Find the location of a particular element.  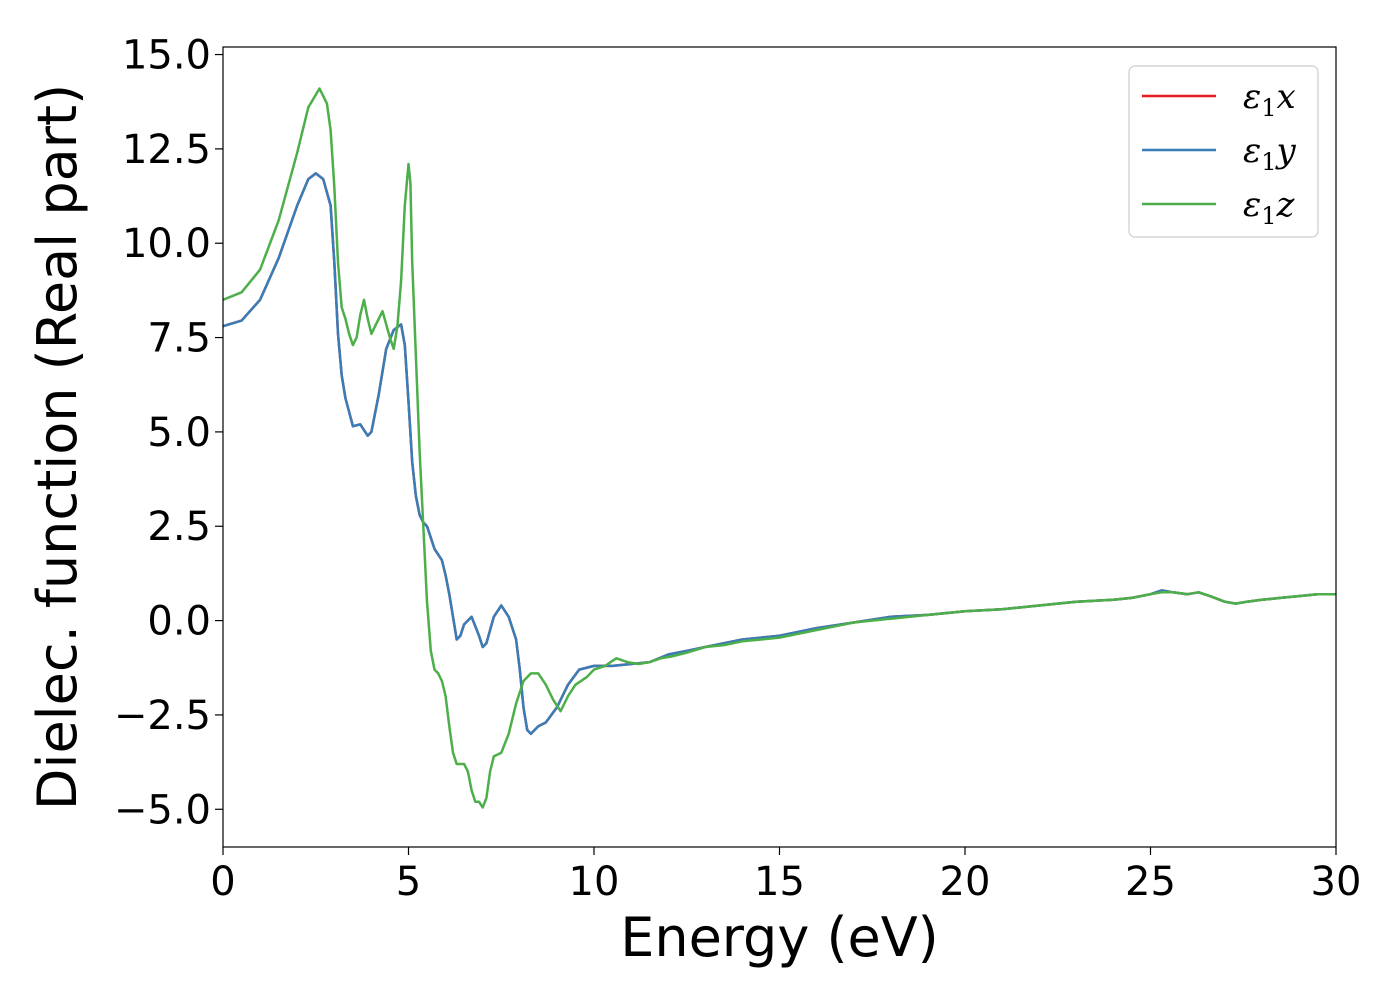

y-axis-ticks: −5.0 −2.5 0.0 2.5 5.0 7.5 10.0 12.5 15.0 is located at coordinates (168, 433).